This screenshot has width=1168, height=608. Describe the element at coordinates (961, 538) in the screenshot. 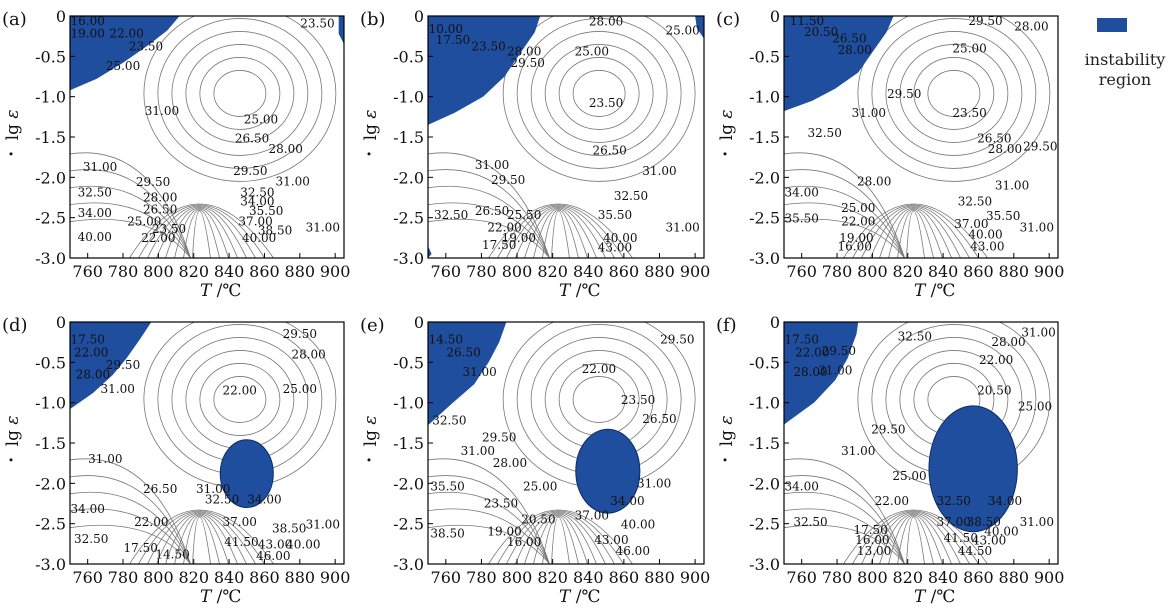

I see `contour-label: 41.50` at that location.